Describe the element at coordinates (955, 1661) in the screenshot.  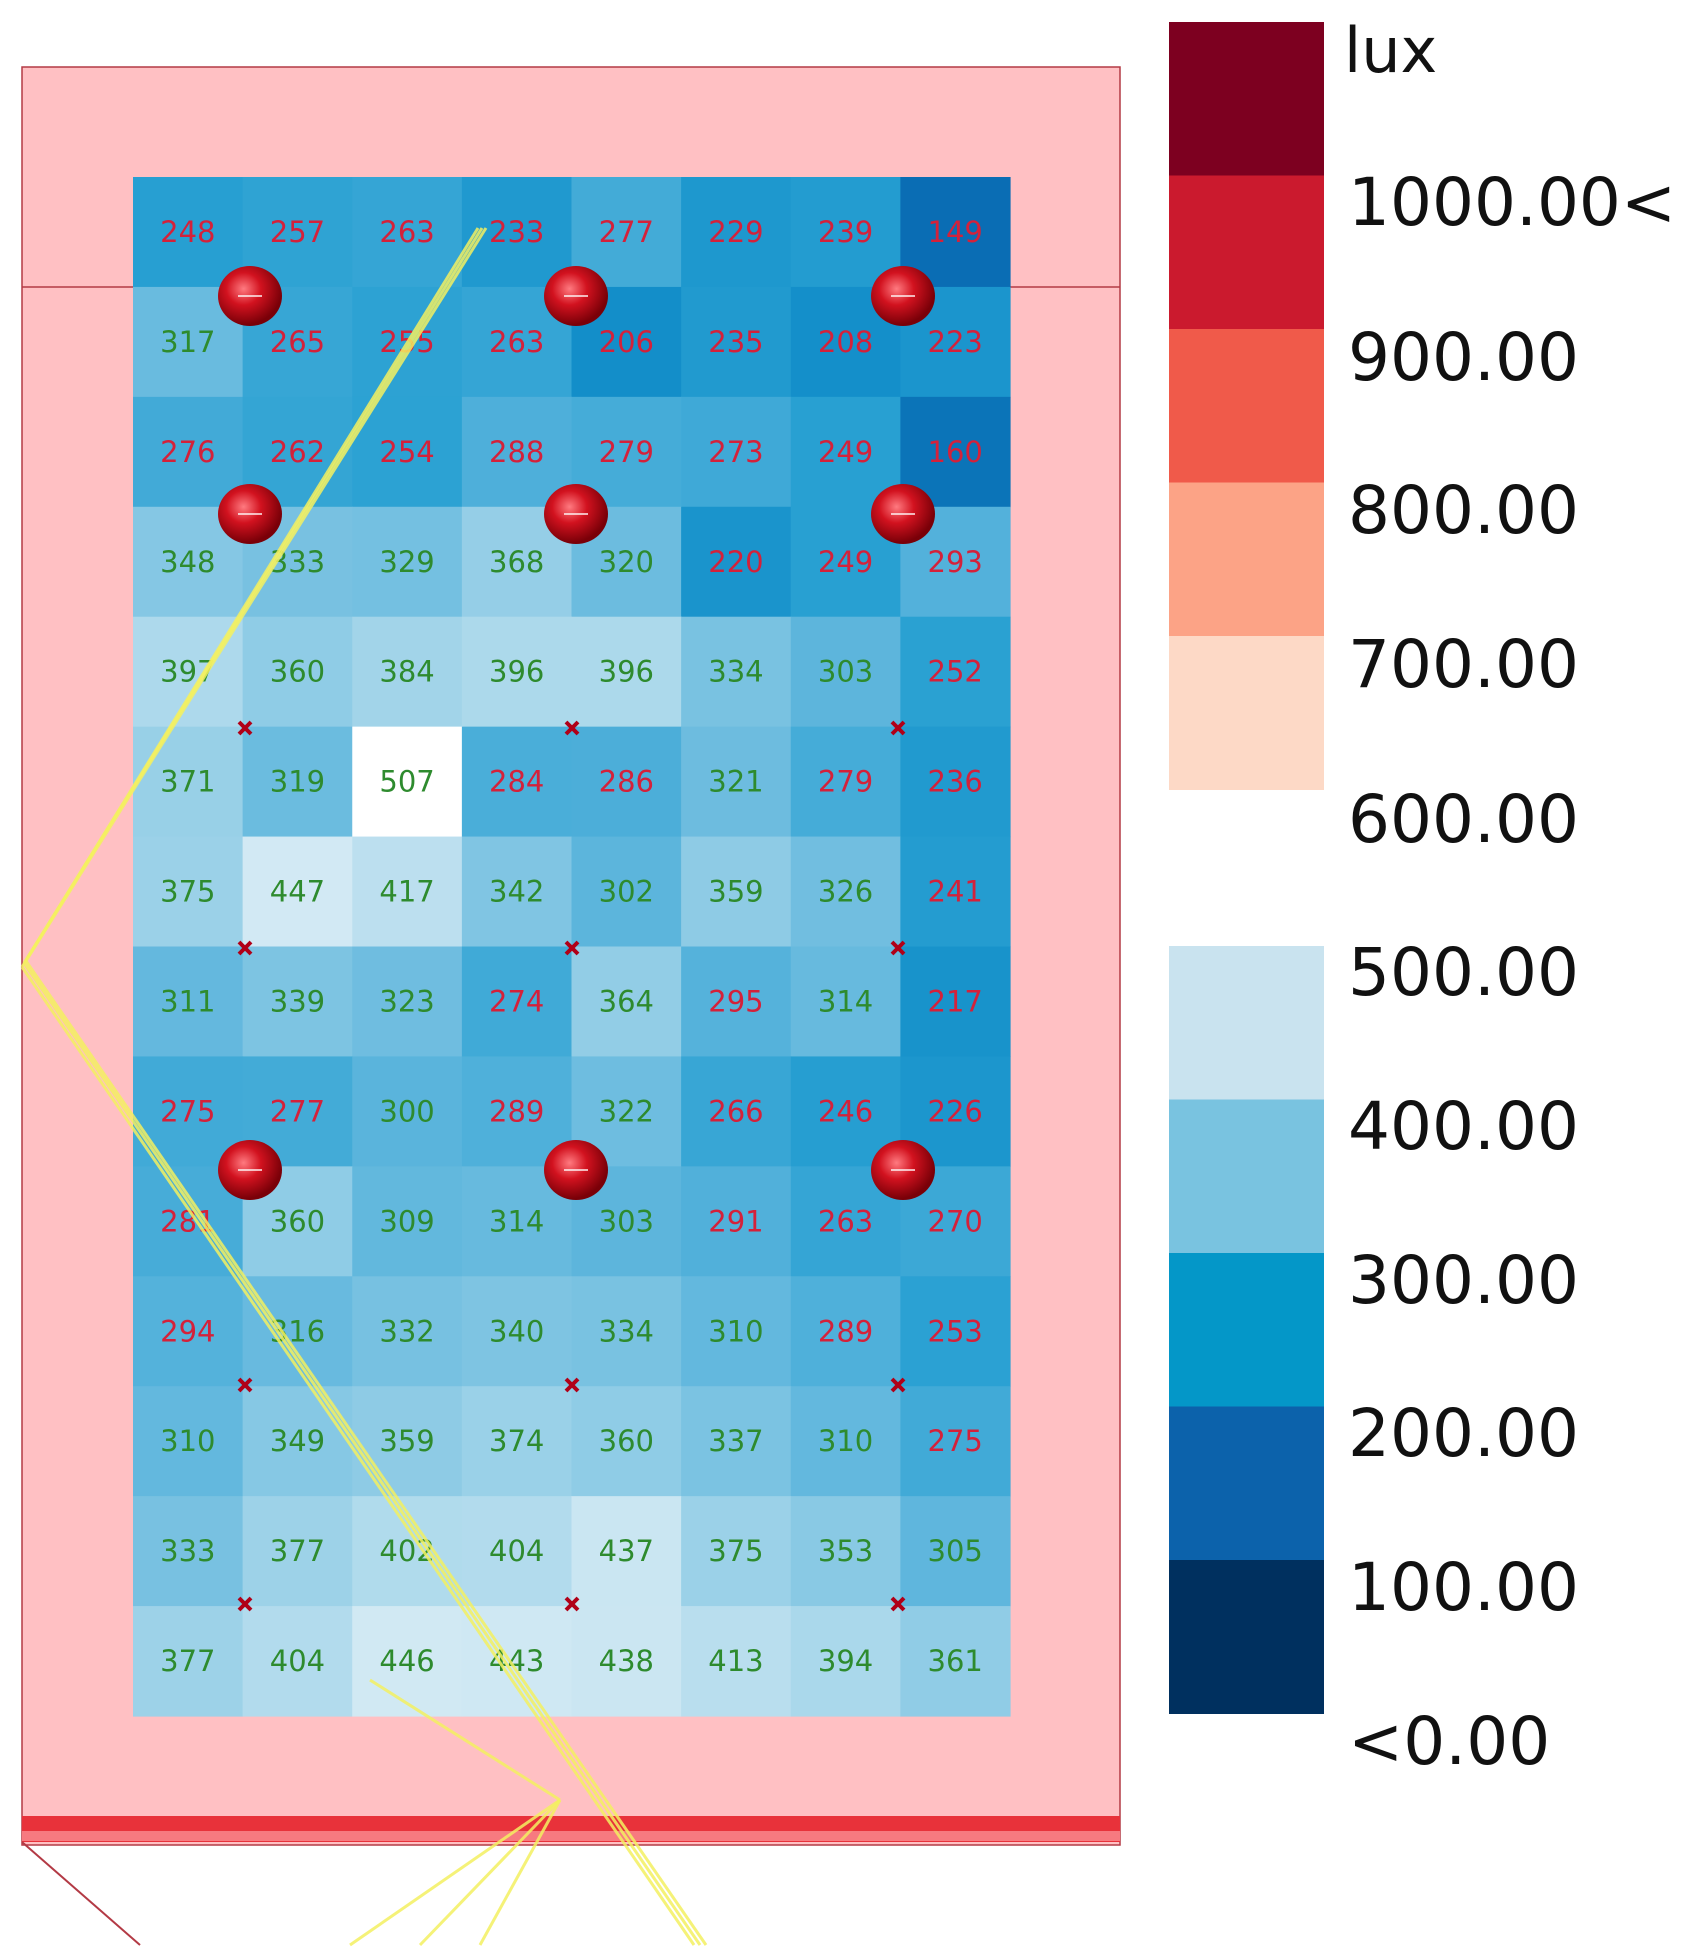
I see `cell-value-label: 361` at that location.